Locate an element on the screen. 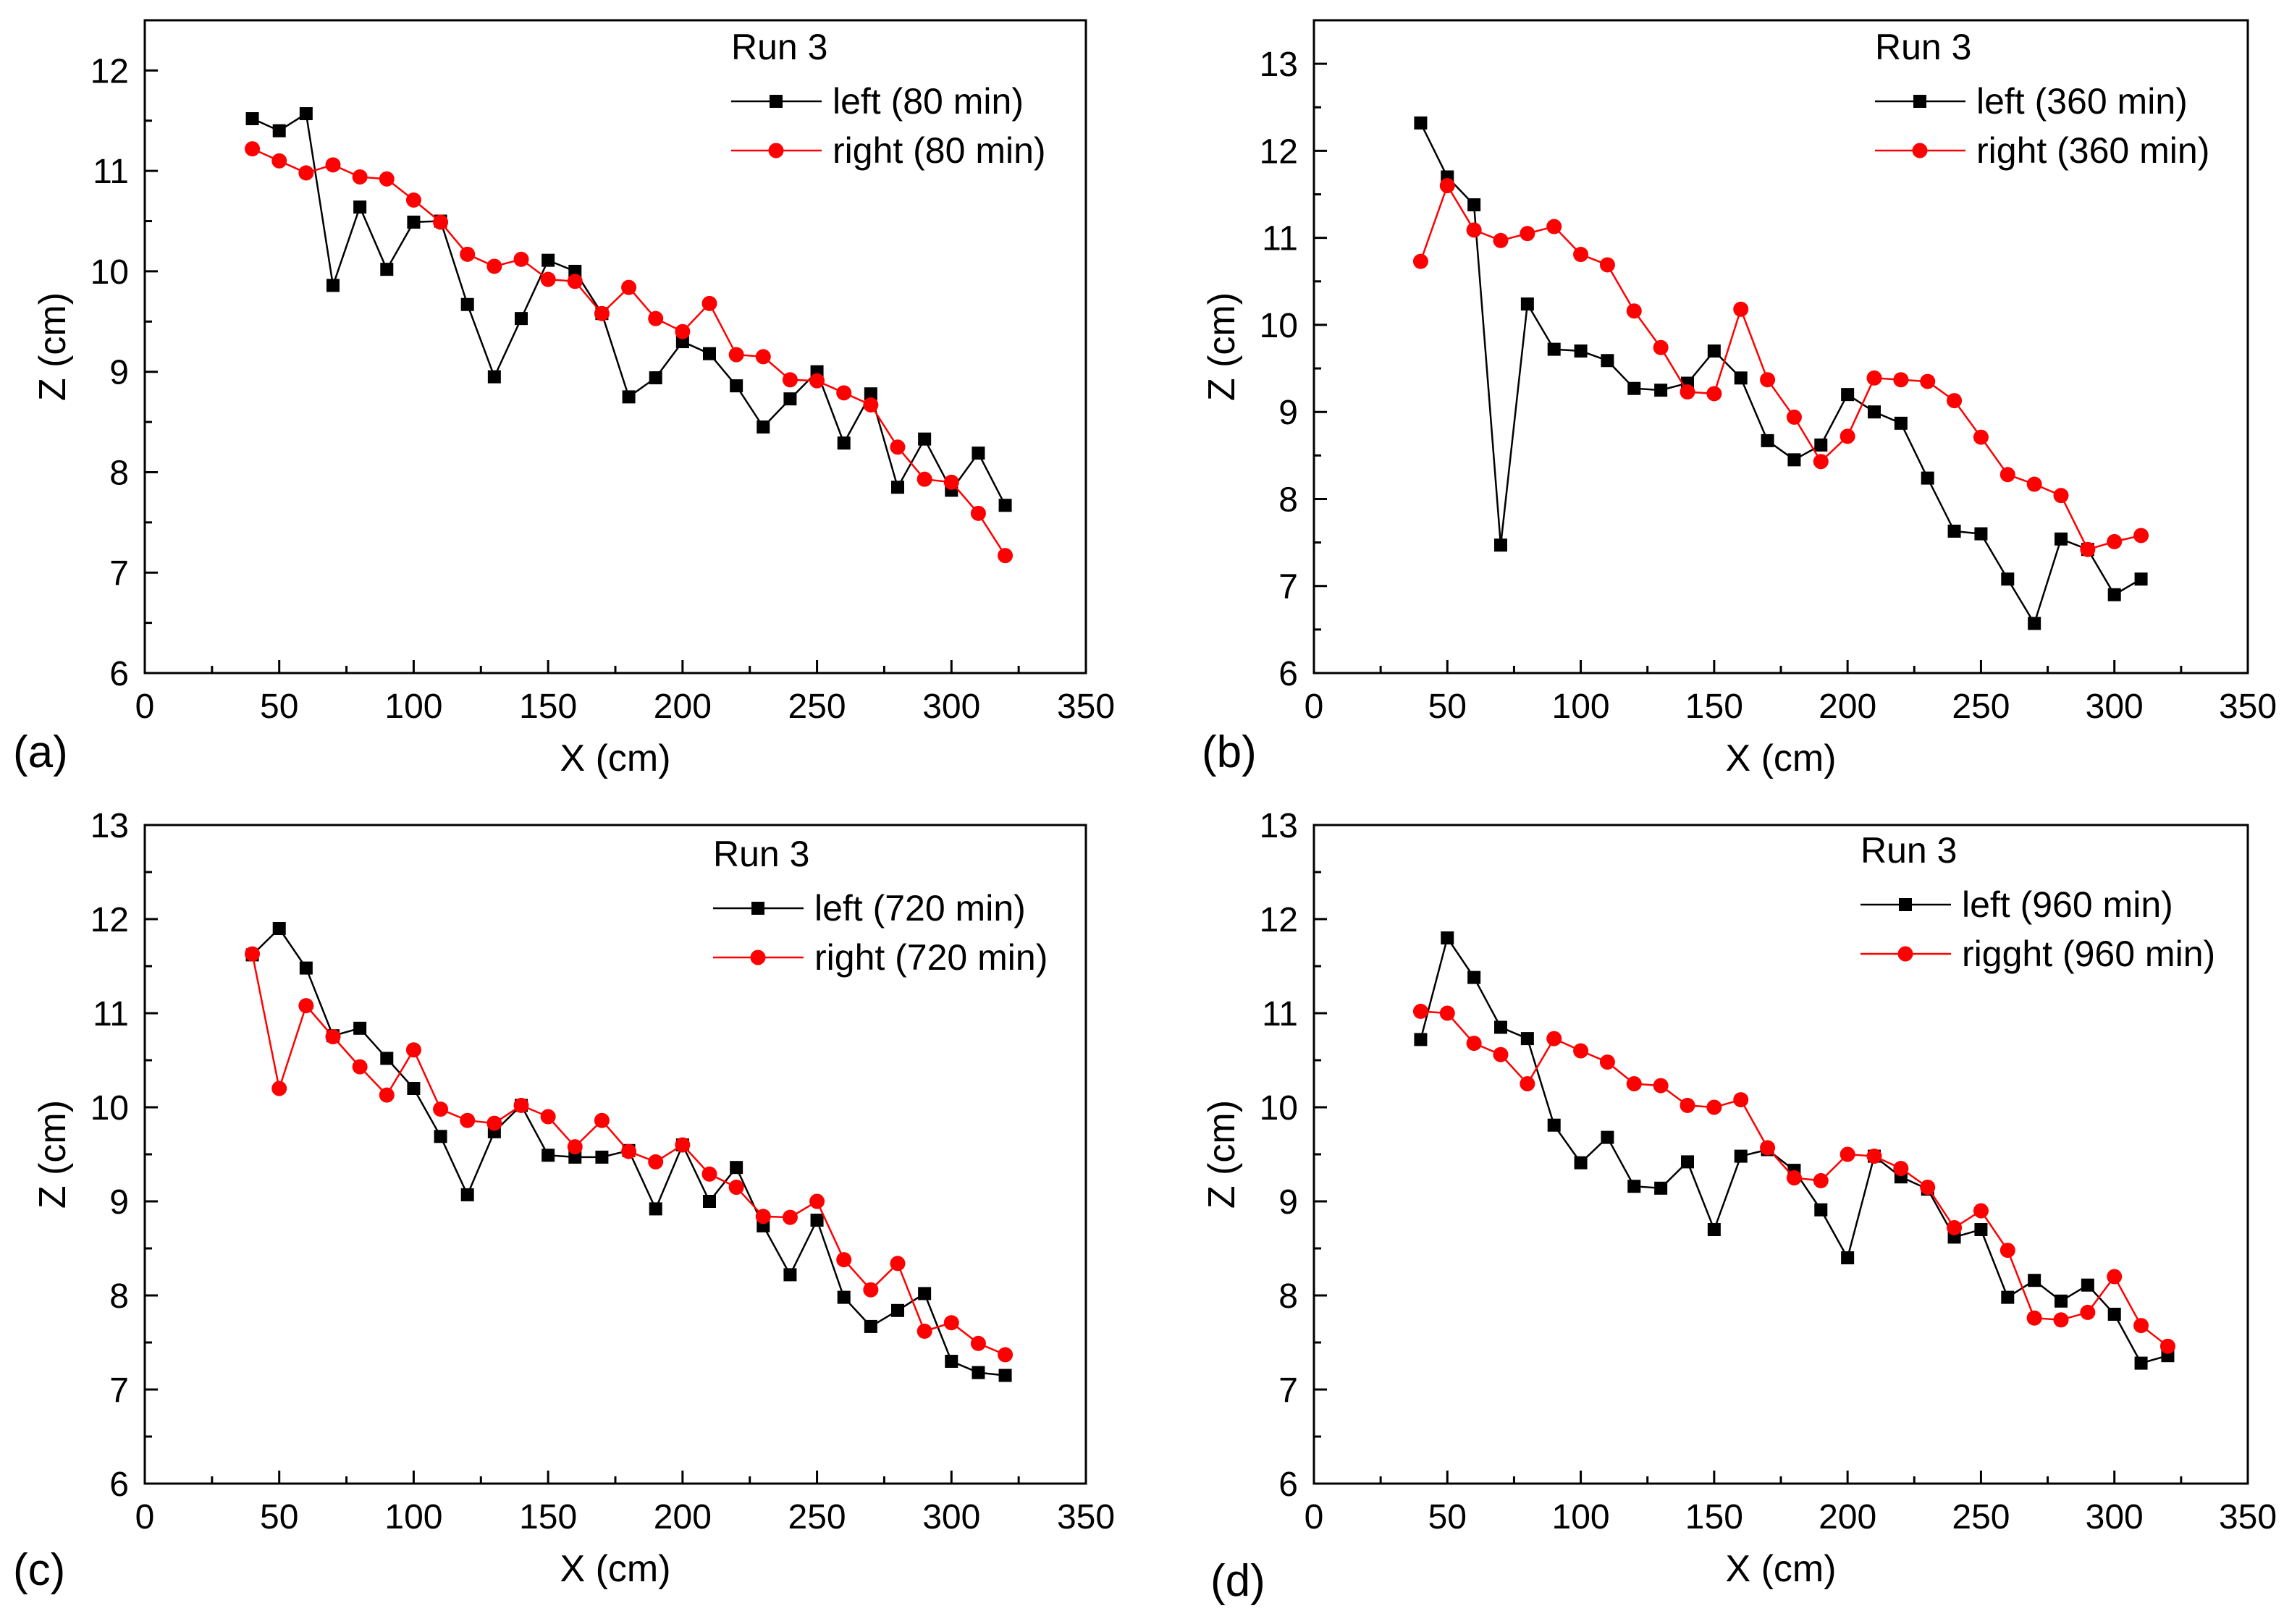 This screenshot has width=2284, height=1624. legend-entry: right (360 min) is located at coordinates (2092, 150).